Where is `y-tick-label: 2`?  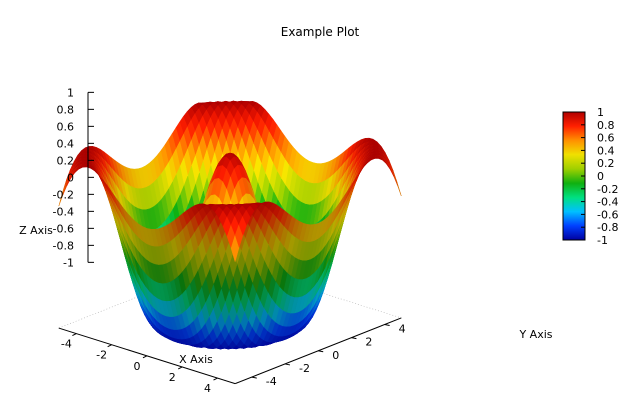 y-tick-label: 2 is located at coordinates (368, 342).